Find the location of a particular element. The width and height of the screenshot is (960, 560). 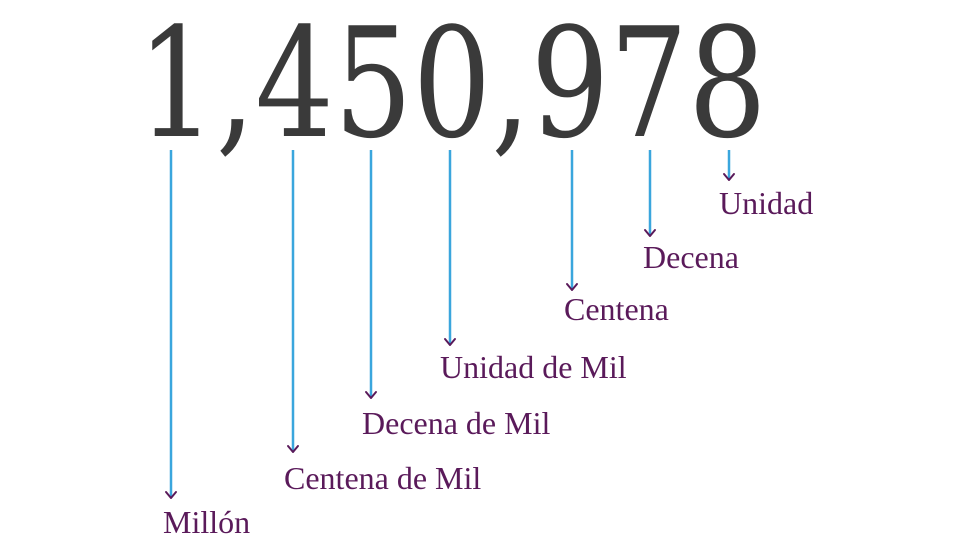

place-label-decena-de-mil: Decena de Mil is located at coordinates (456, 423).